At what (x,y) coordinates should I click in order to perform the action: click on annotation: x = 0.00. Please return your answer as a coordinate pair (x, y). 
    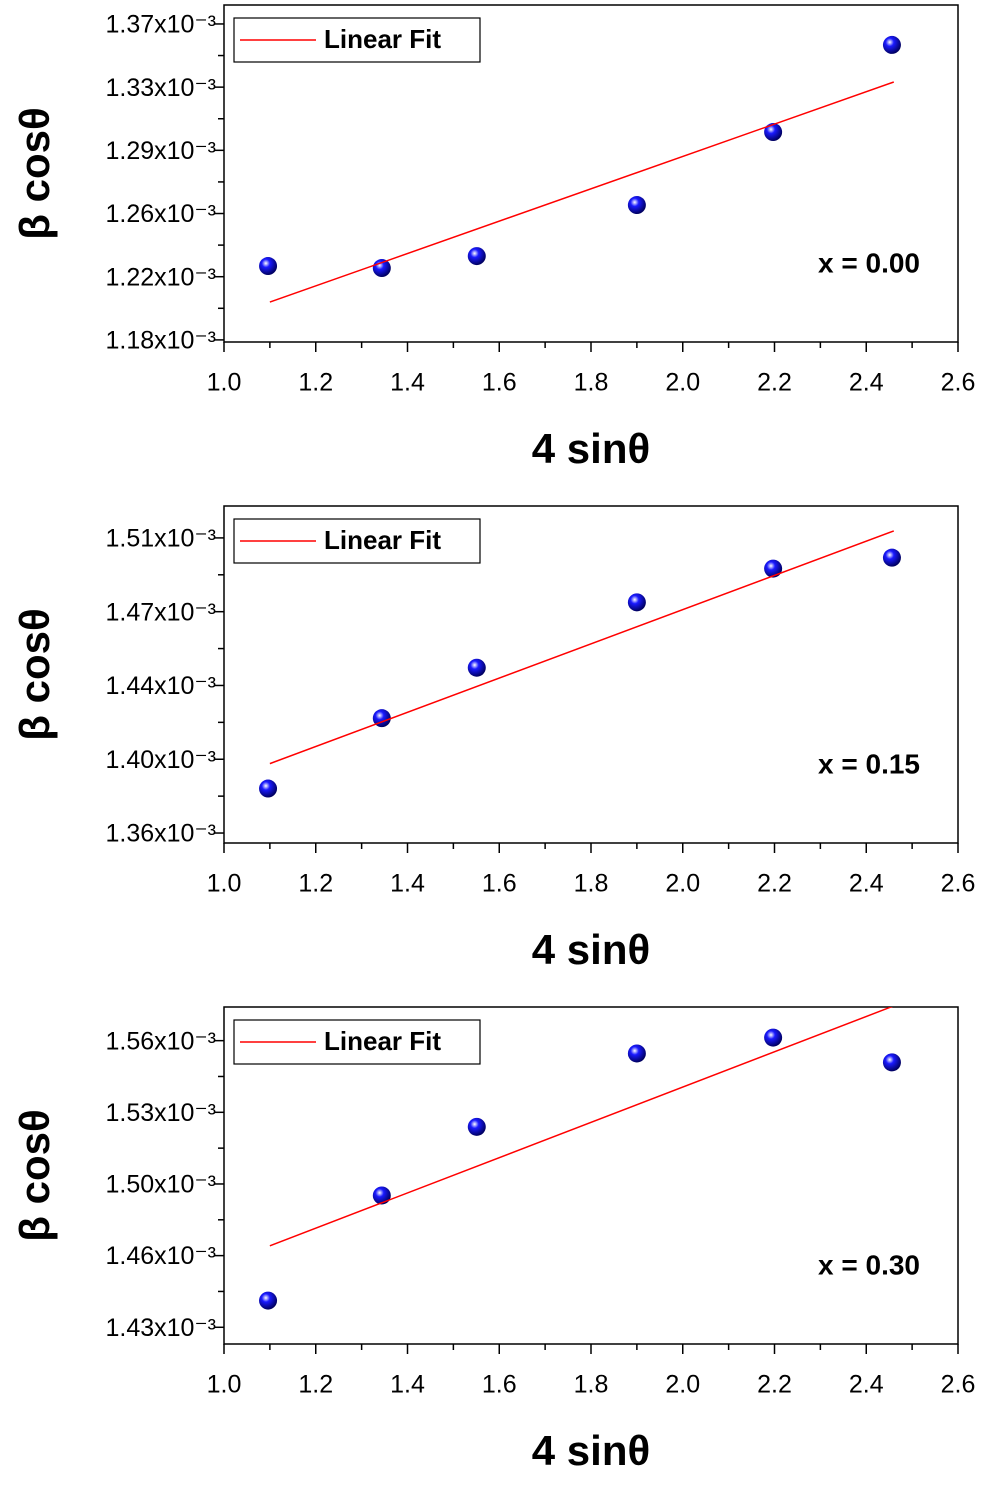
    Looking at the image, I should click on (869, 262).